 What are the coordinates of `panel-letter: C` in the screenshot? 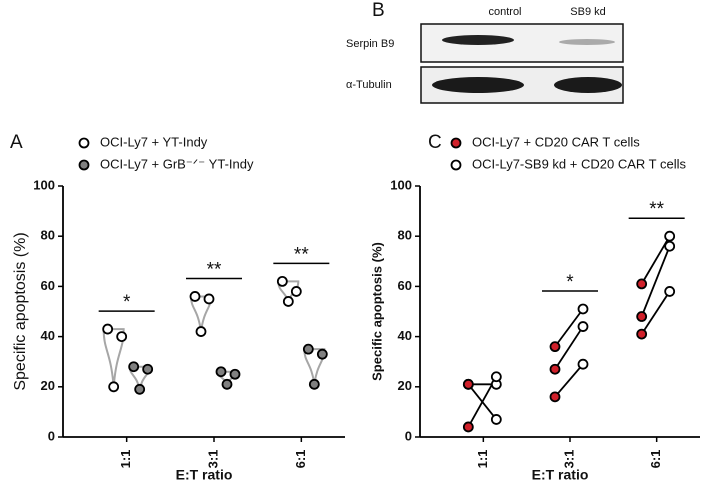 It's located at (435, 142).